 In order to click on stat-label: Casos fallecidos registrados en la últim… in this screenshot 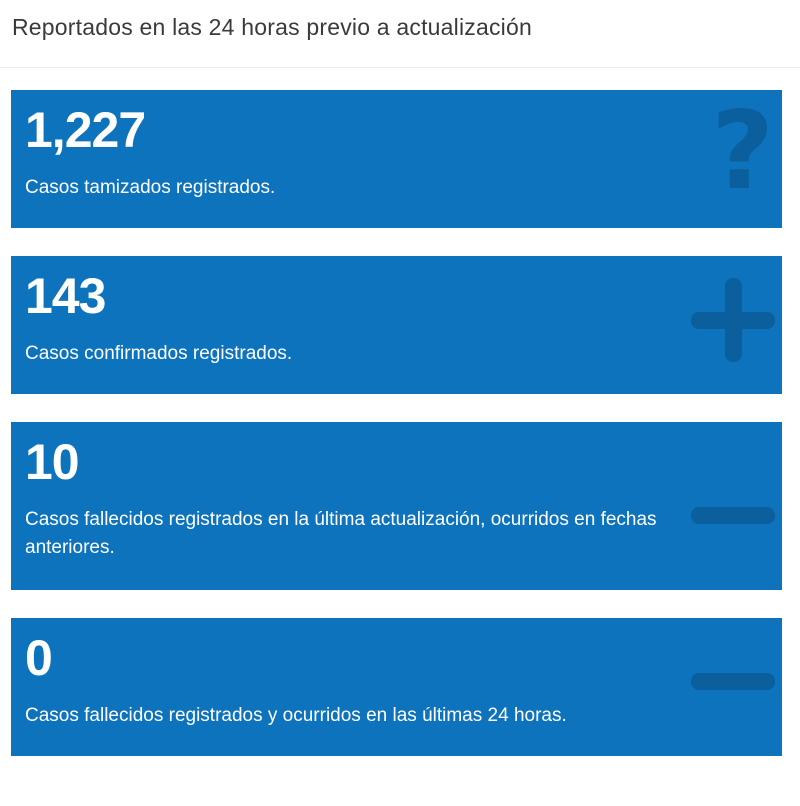, I will do `click(341, 533)`.